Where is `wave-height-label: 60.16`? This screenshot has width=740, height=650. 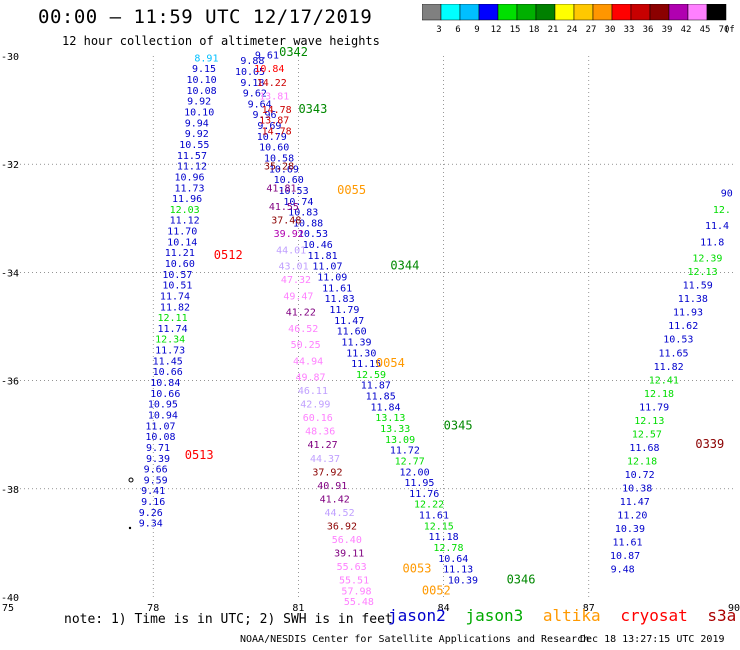 wave-height-label: 60.16 is located at coordinates (318, 418).